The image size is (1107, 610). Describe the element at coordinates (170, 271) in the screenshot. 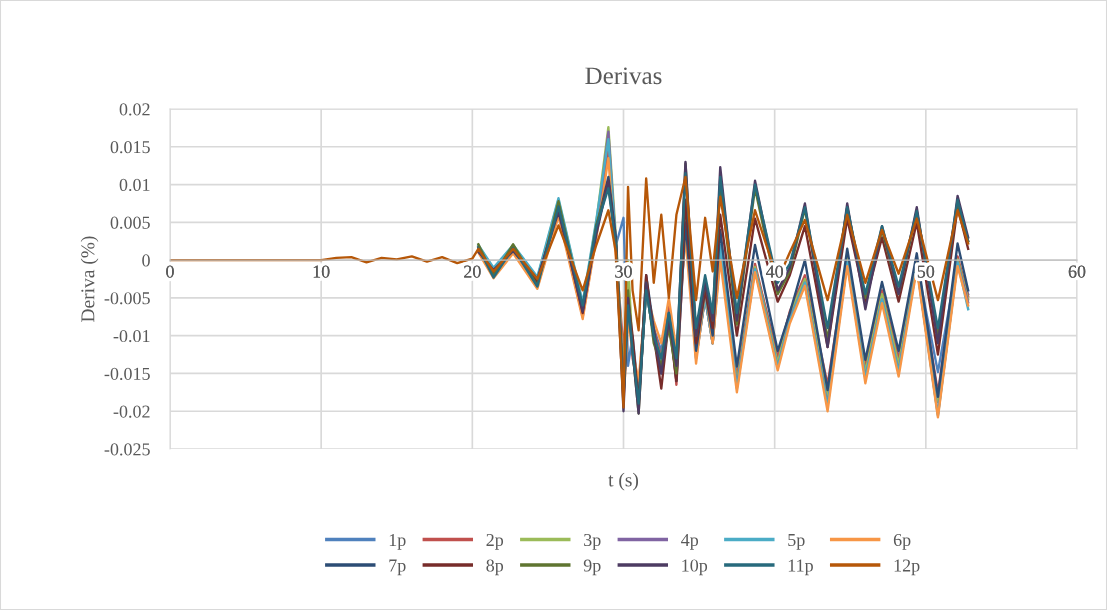

I see `x-tick-label: 0` at that location.